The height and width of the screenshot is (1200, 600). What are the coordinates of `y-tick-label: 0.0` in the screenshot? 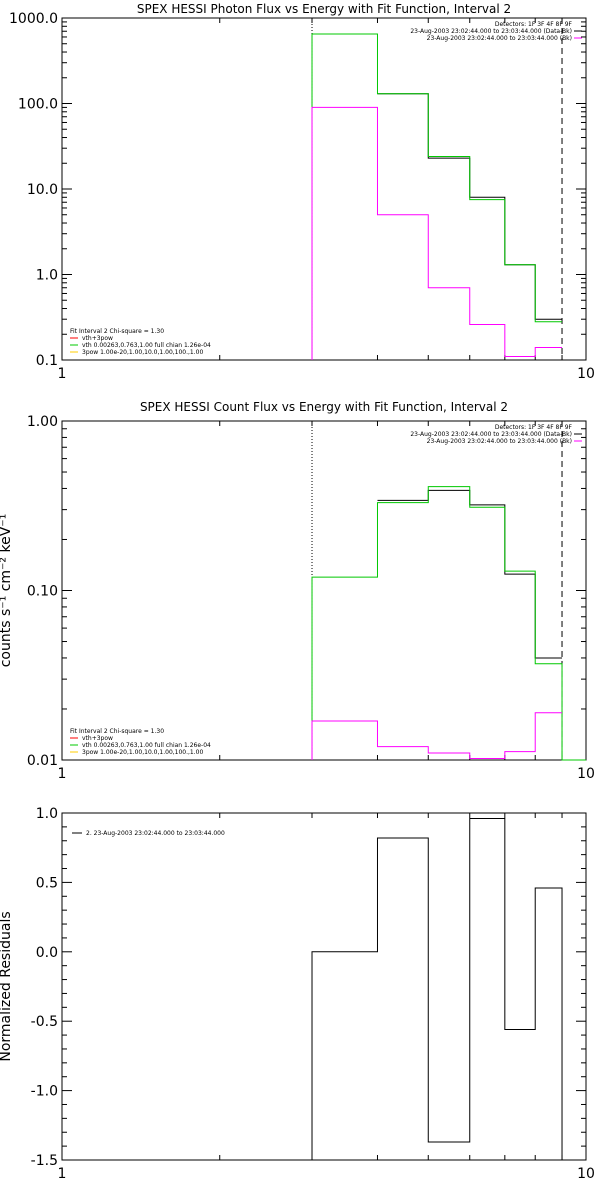 It's located at (47, 953).